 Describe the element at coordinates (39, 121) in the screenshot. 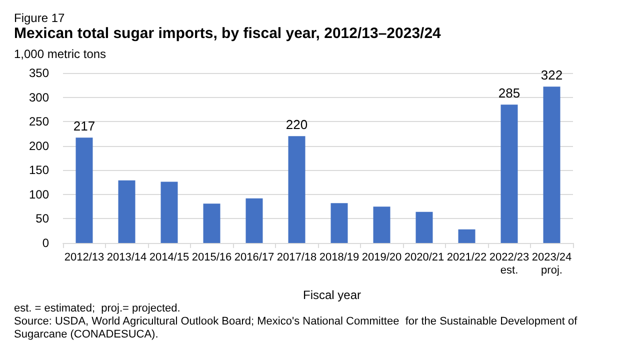

I see `y-tick-label: 250` at that location.